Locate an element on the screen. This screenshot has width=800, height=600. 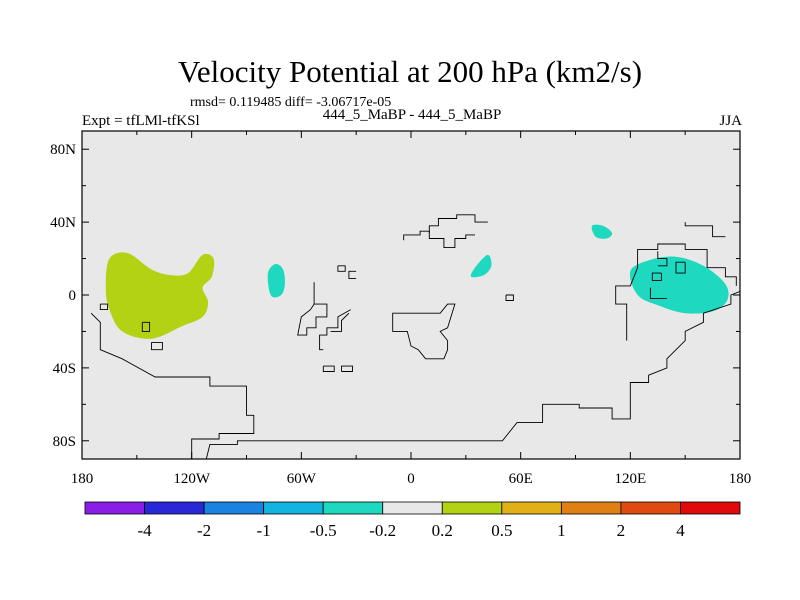
colorbar-label-9: 2 is located at coordinates (621, 530).